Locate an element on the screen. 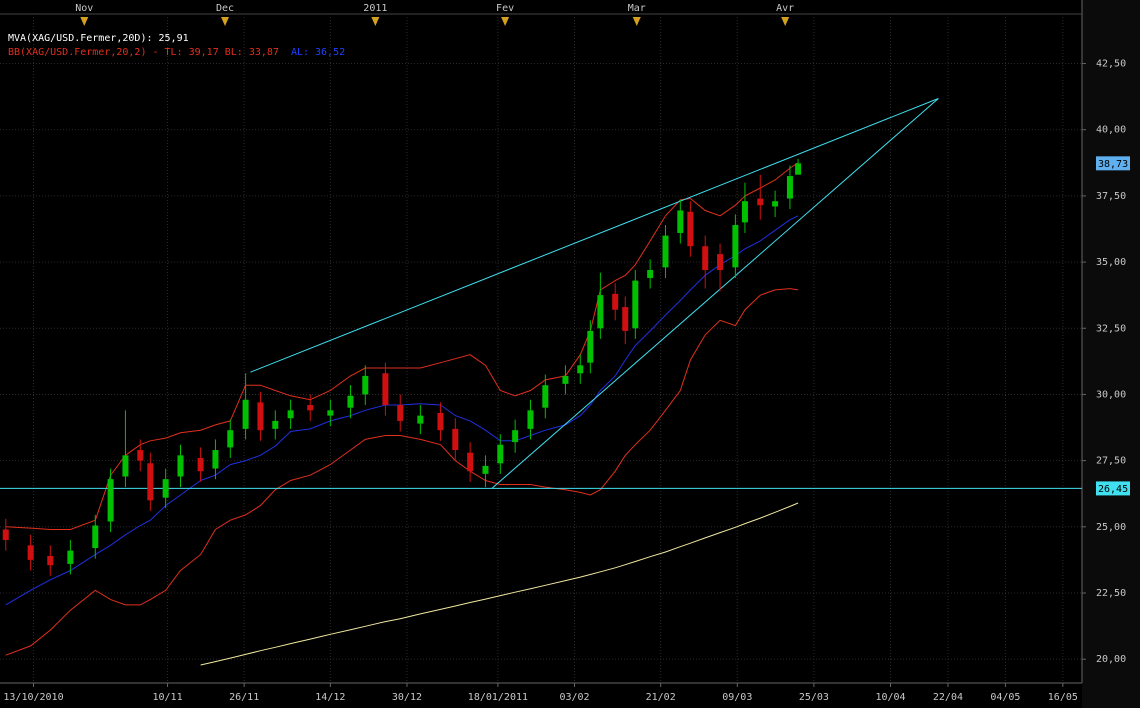  top-tick-label: Avr is located at coordinates (785, 8).